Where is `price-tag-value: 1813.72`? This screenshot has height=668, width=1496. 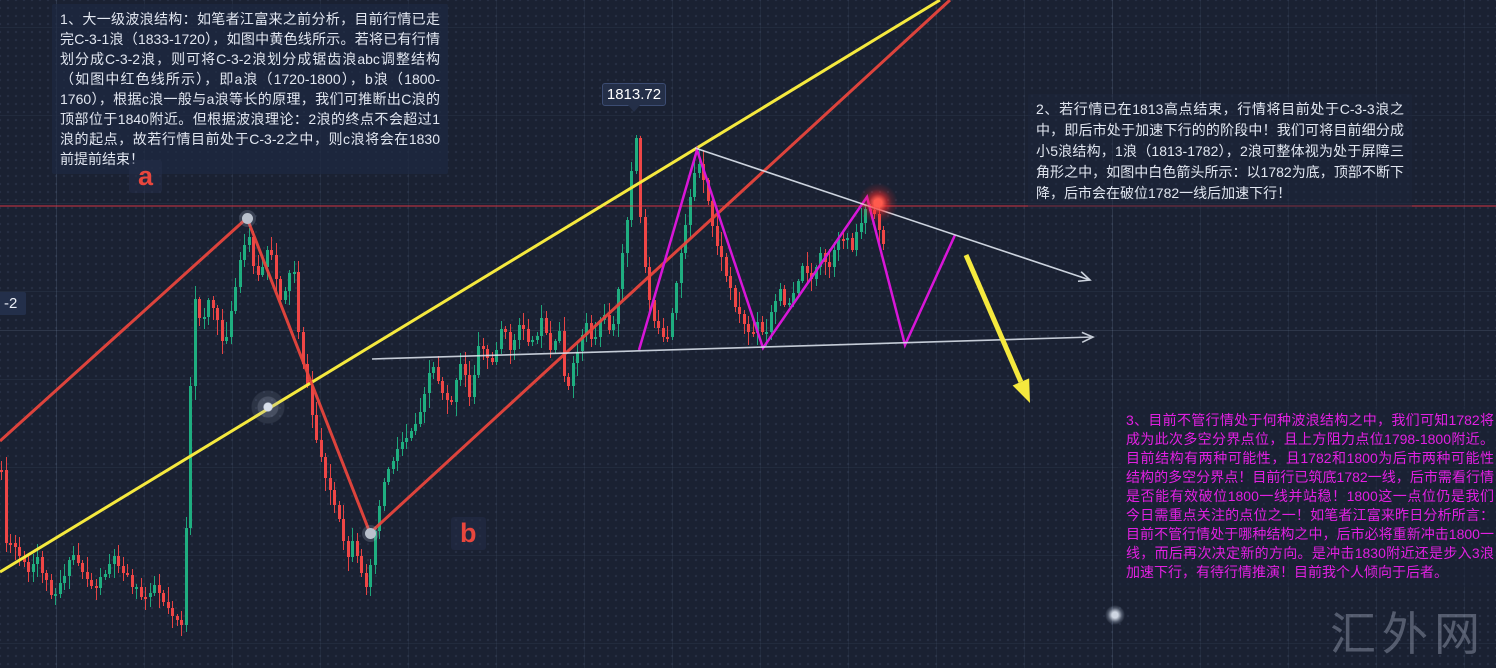
price-tag-value: 1813.72 is located at coordinates (634, 94).